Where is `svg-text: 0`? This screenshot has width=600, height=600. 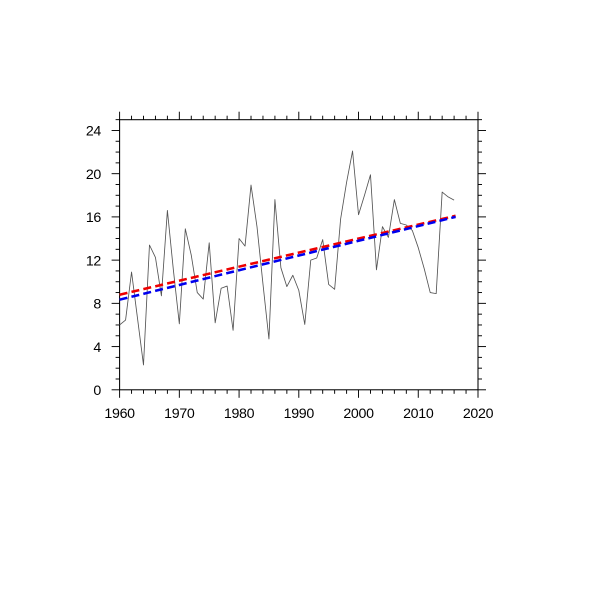 svg-text: 0 is located at coordinates (97, 391).